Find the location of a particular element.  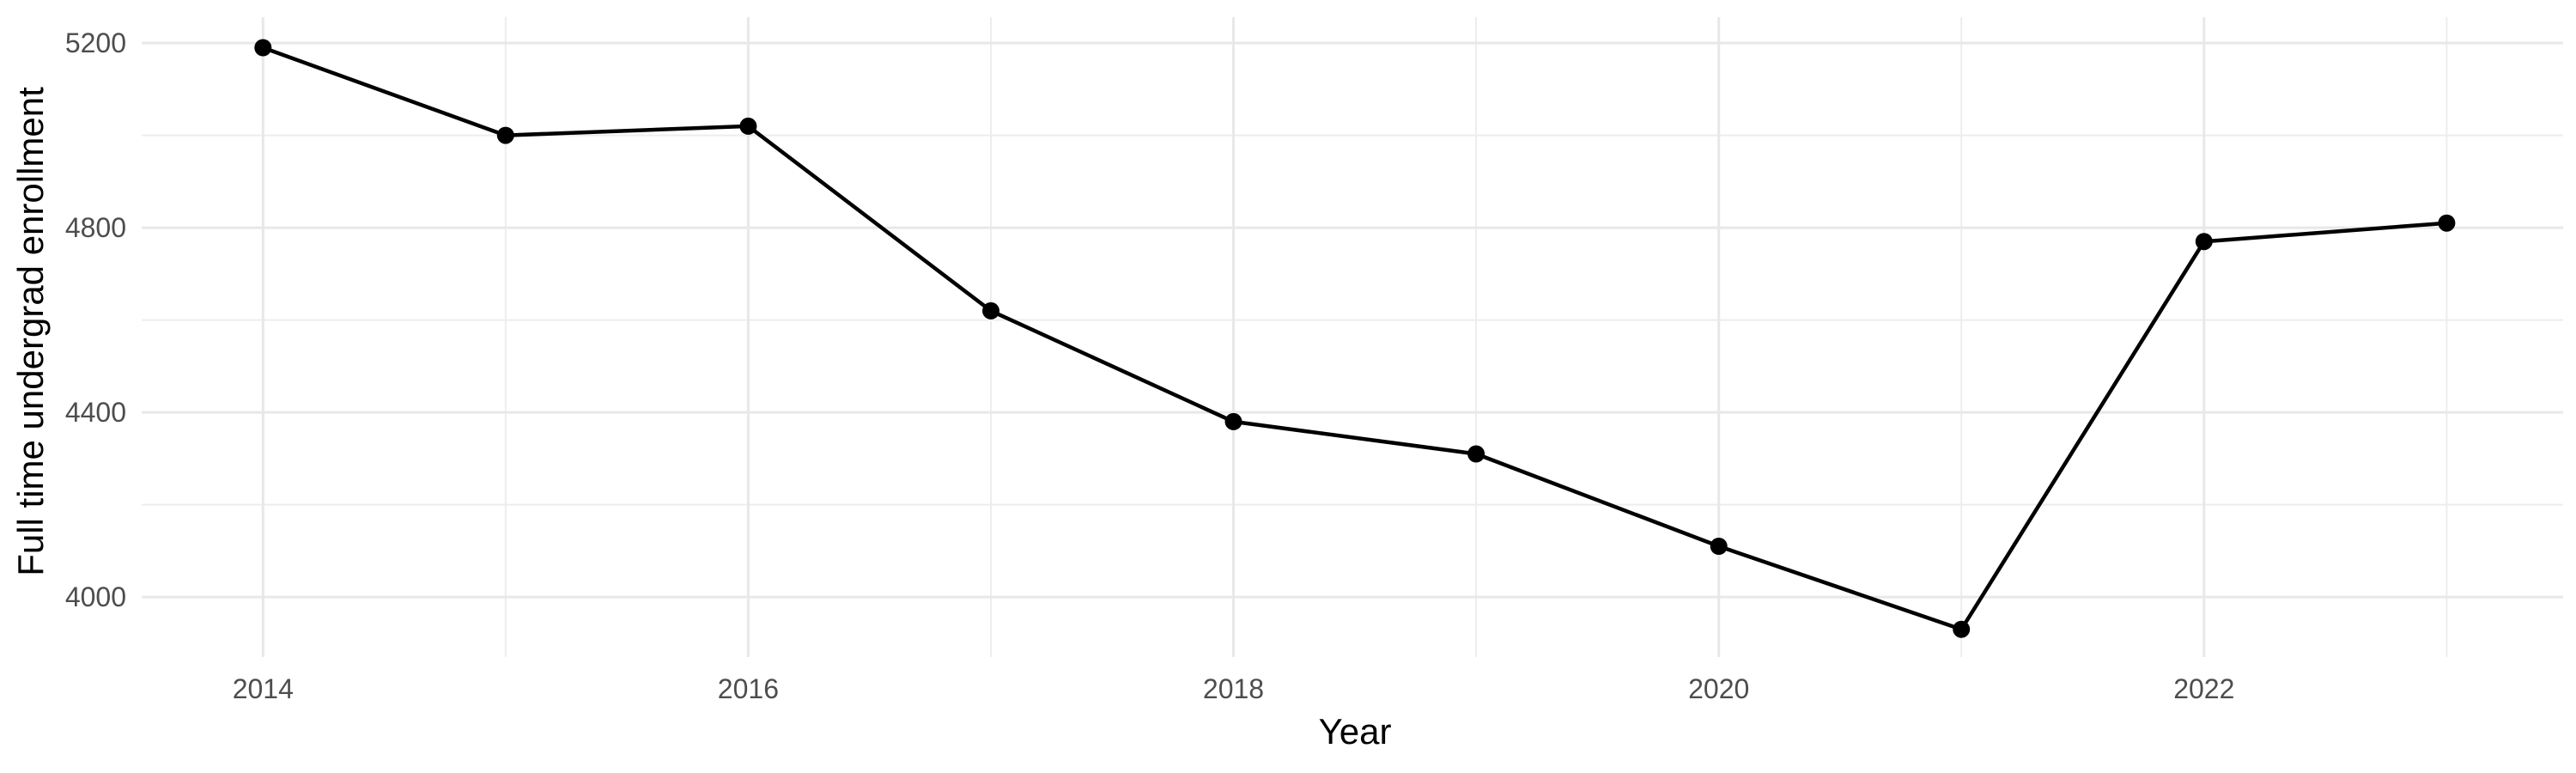

y-tick-label: 5200 is located at coordinates (96, 42).